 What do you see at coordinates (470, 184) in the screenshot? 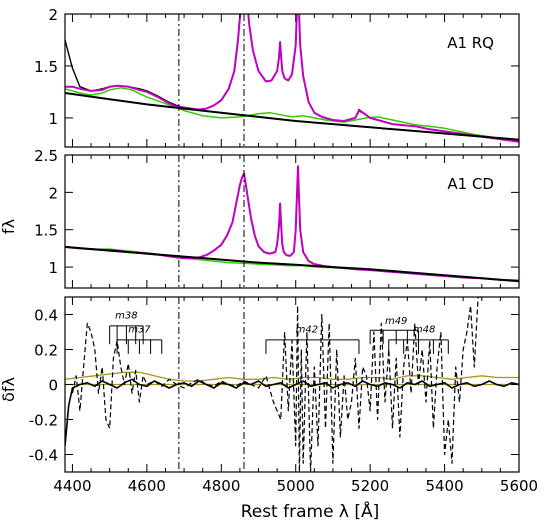
I see `panel-label: A1 CD` at bounding box center [470, 184].